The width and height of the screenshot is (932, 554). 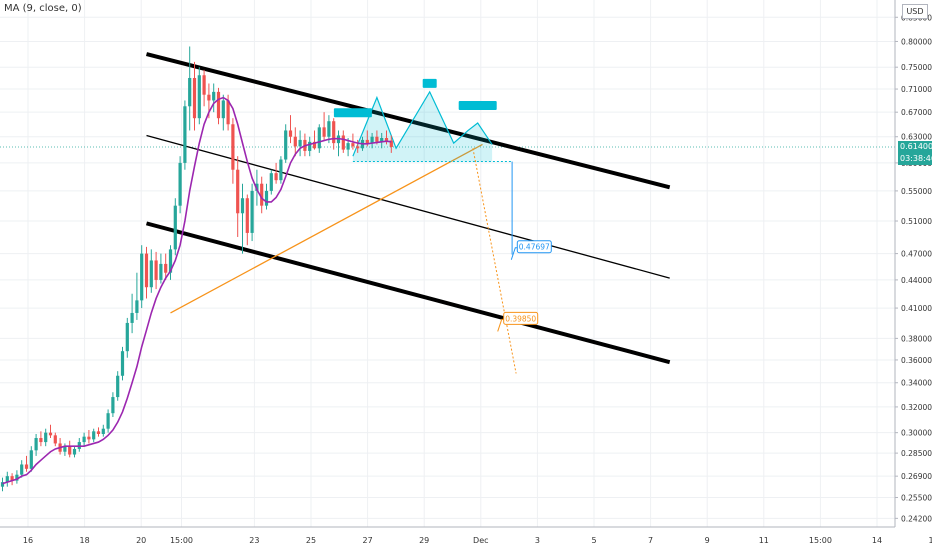 What do you see at coordinates (422, 123) in the screenshot?
I see `pattern-outline` at bounding box center [422, 123].